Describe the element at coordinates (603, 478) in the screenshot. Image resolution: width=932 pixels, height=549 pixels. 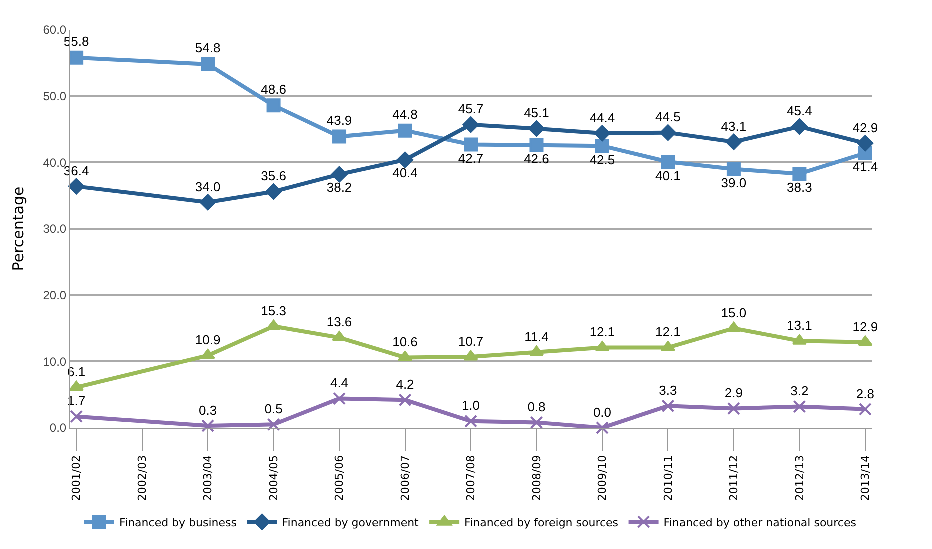
I see `x-tick-label: 2009/10` at that location.